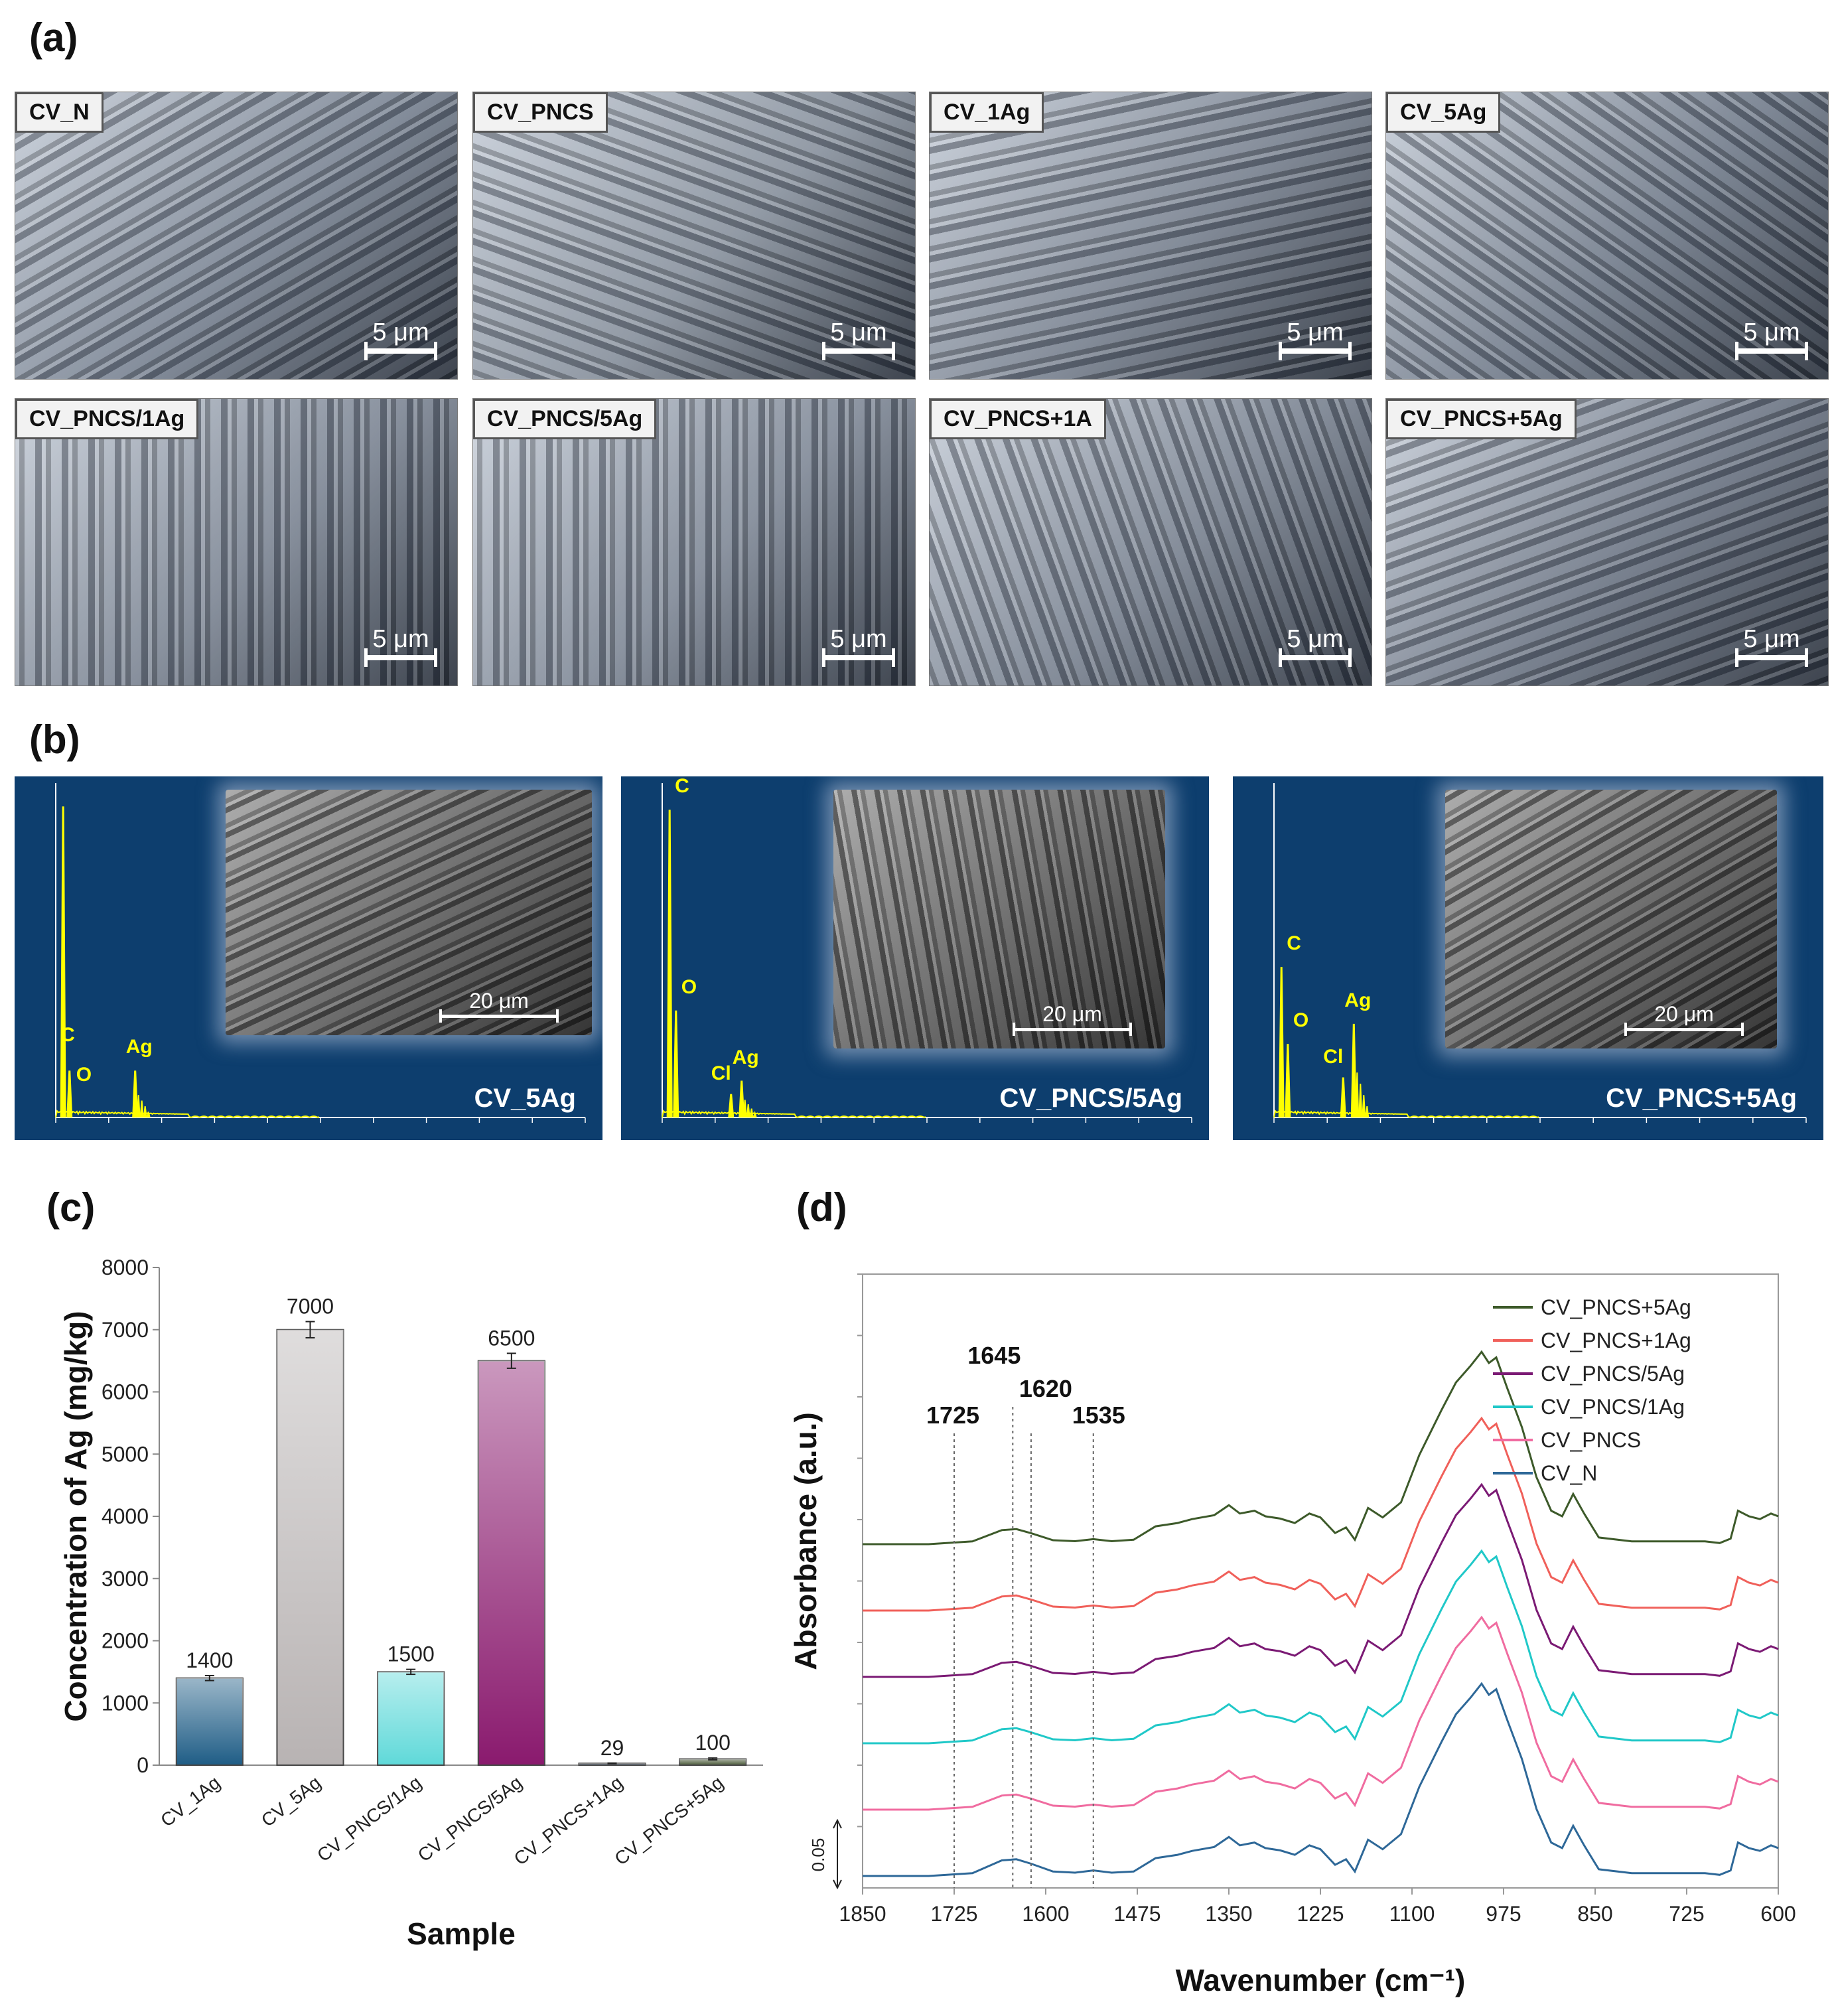 The width and height of the screenshot is (1834, 2016). Describe the element at coordinates (190, 1801) in the screenshot. I see `category-label: CV_1Ag` at that location.